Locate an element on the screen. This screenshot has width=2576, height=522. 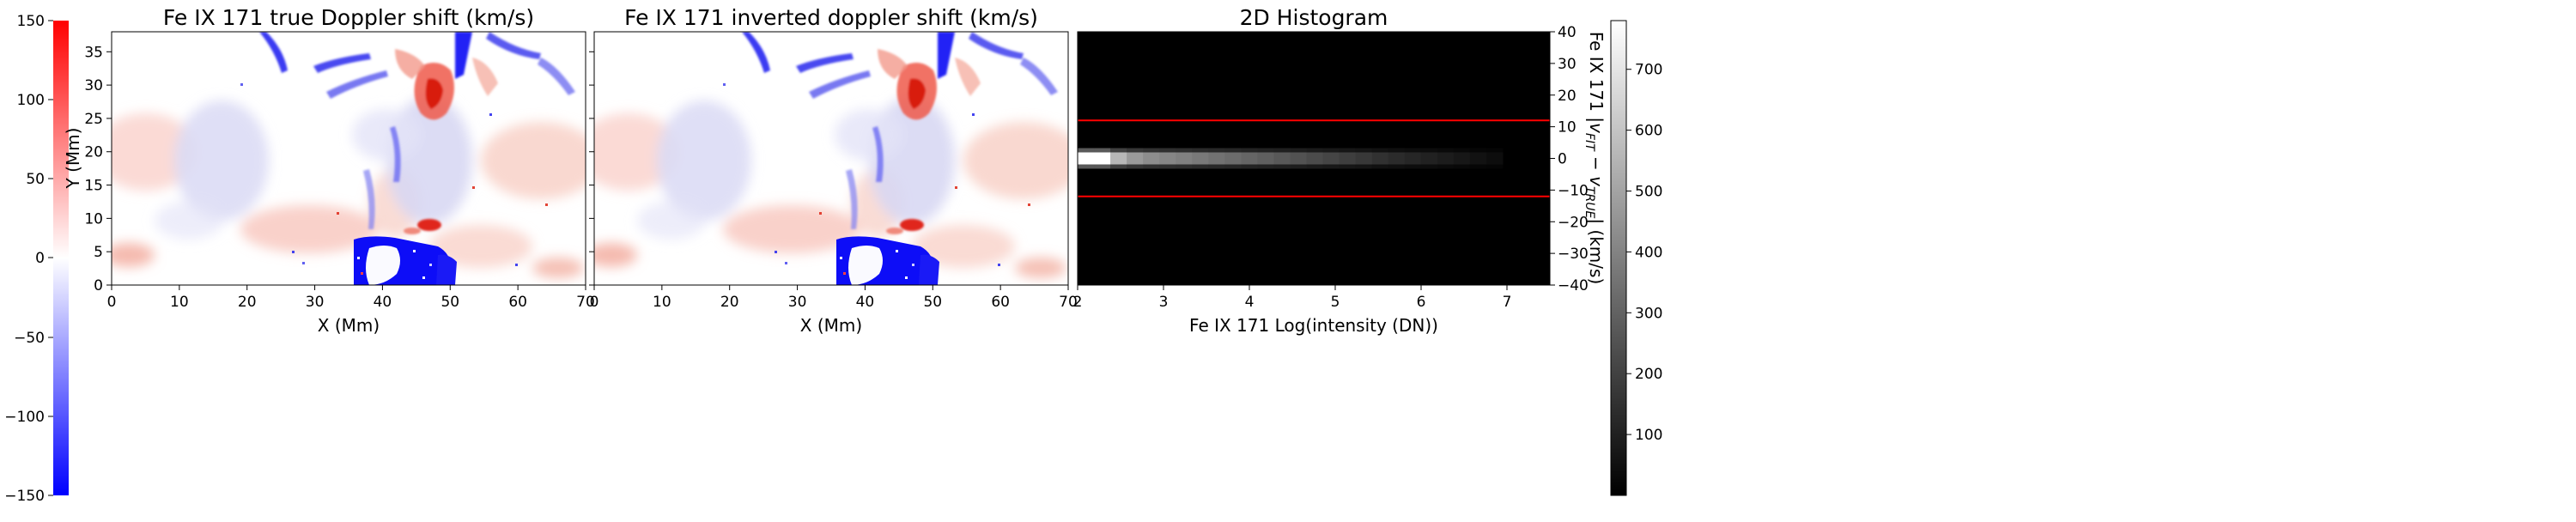
y-tick-label: 0 is located at coordinates (98, 285).